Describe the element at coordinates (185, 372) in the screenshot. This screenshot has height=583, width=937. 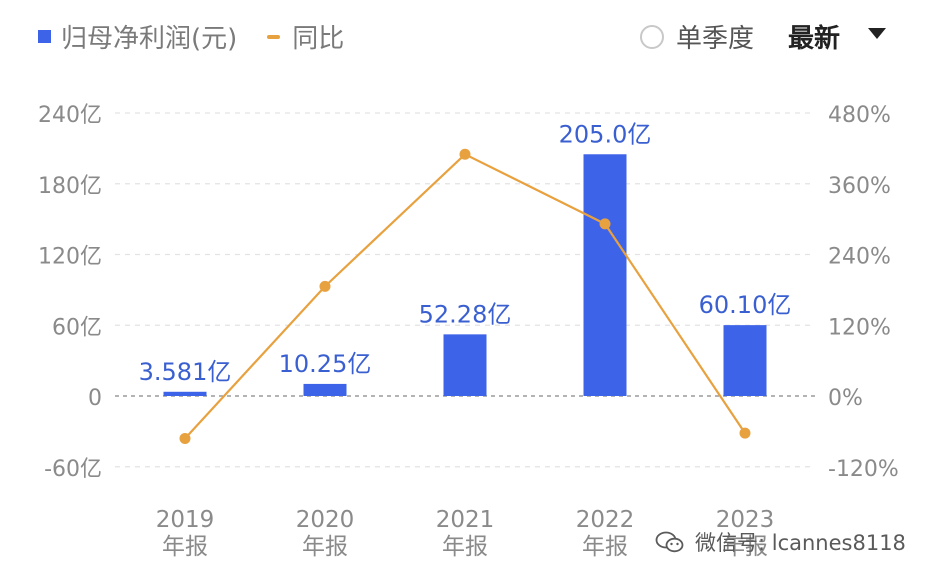
I see `bar-data-label: 3.581亿` at that location.